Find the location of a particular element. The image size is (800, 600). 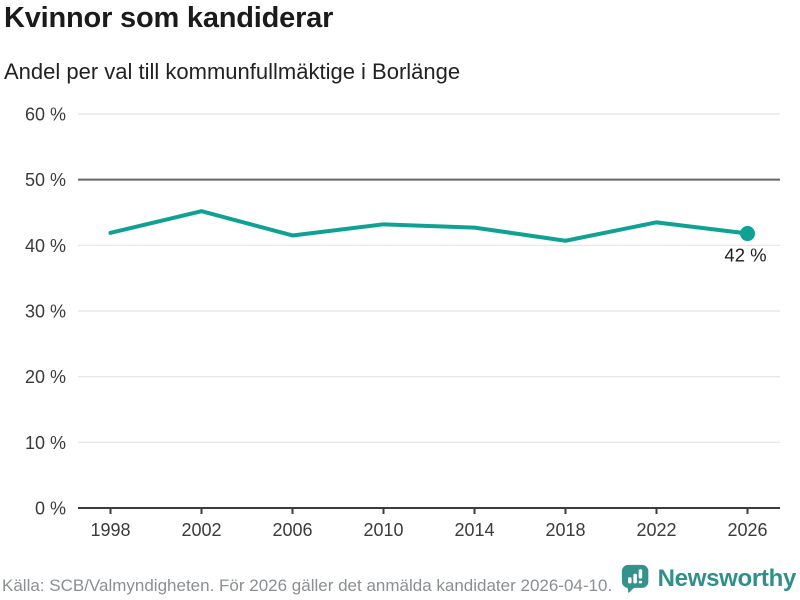

x-axis-label: 2026 is located at coordinates (747, 530).